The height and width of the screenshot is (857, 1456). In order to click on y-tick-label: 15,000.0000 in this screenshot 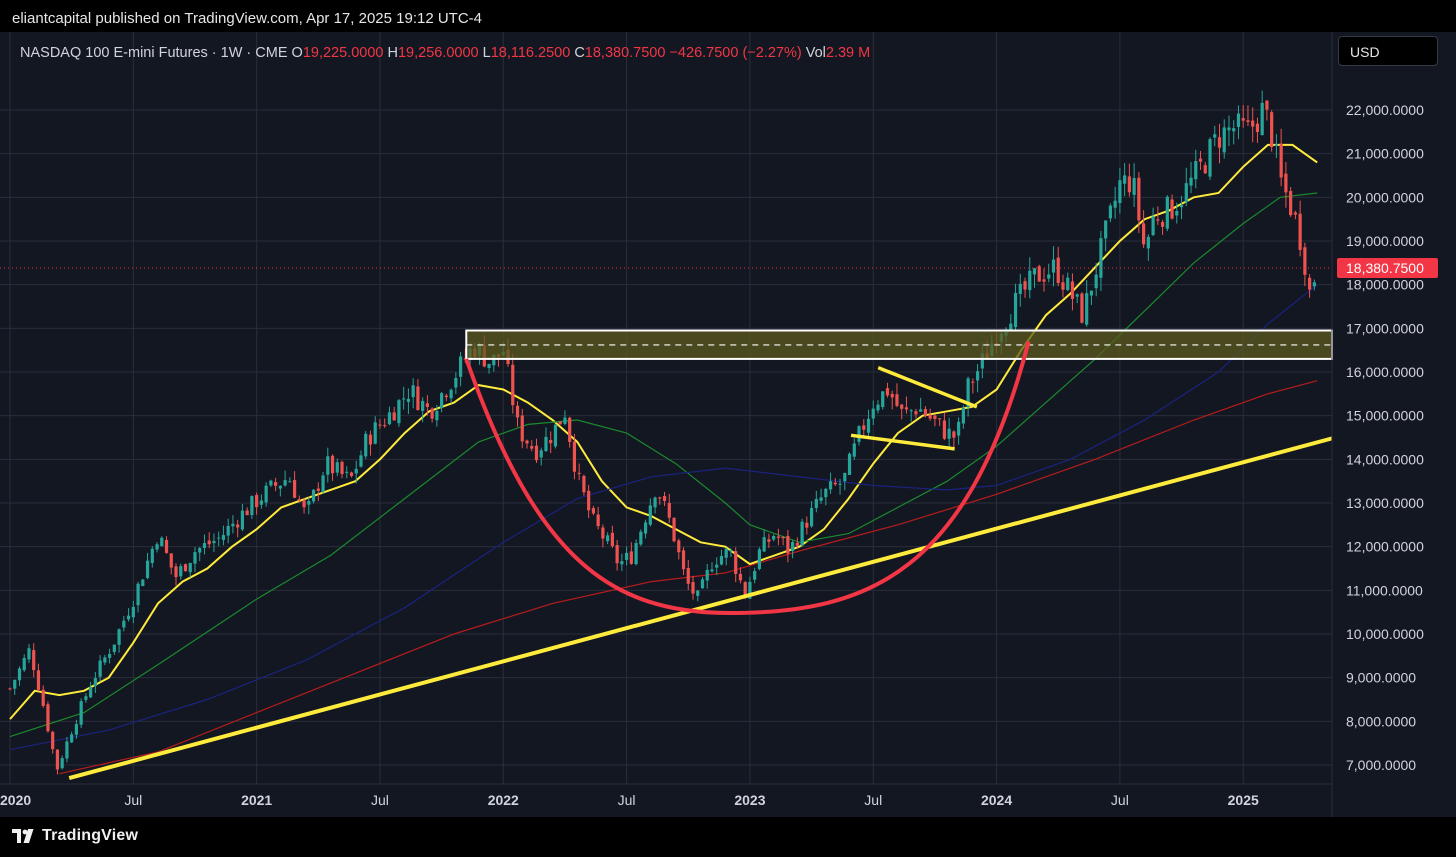, I will do `click(1385, 416)`.